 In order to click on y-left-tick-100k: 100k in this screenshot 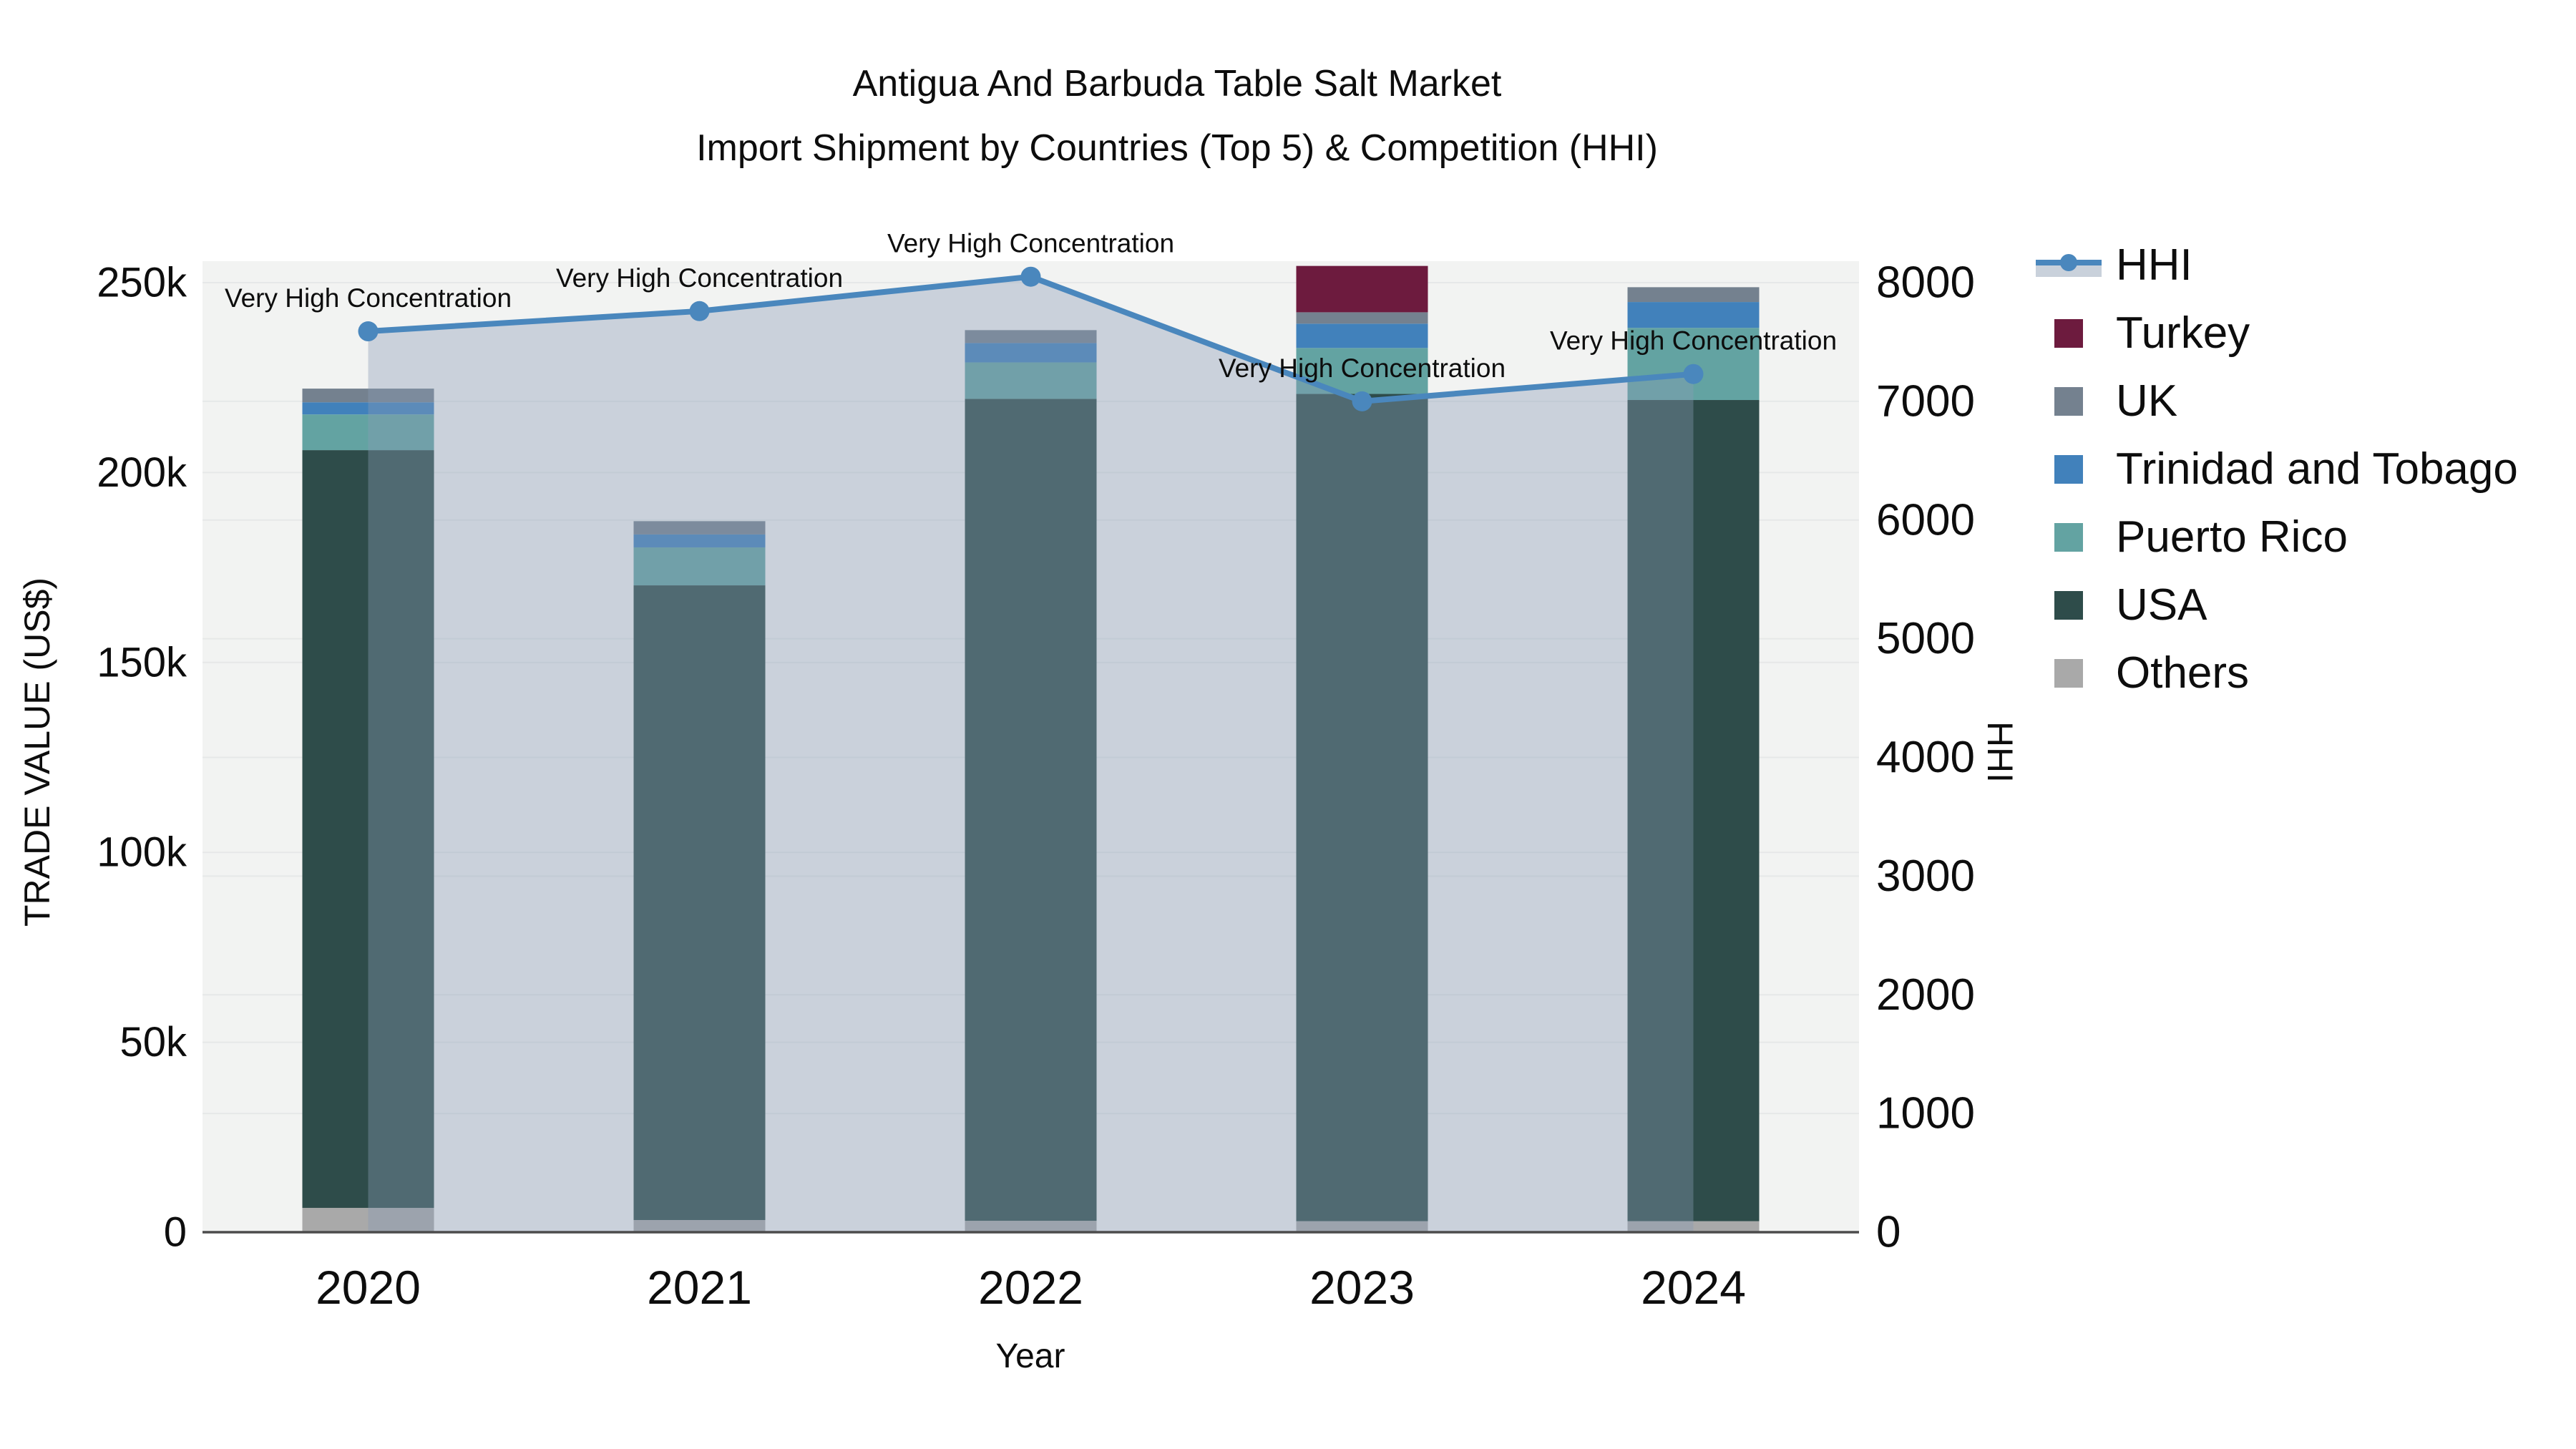, I will do `click(142, 852)`.